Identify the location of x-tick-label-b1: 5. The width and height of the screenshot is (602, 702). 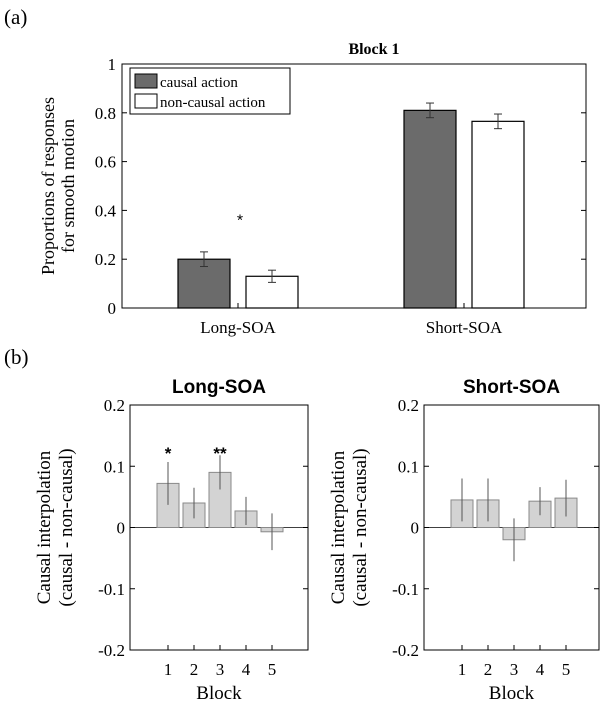
(272, 669).